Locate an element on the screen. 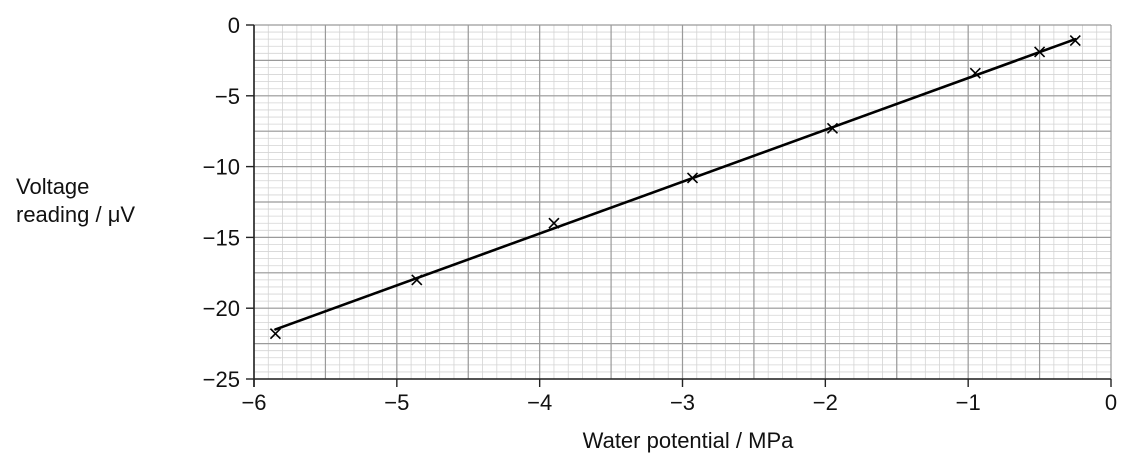 The height and width of the screenshot is (462, 1131). x-tick-label: −6 is located at coordinates (253, 402).